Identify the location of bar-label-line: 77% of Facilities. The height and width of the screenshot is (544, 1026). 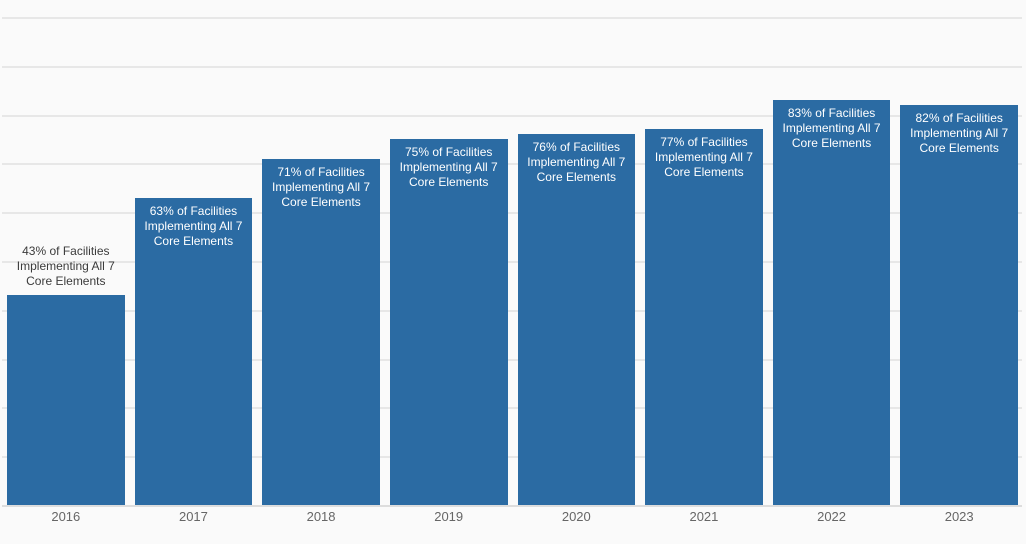
(704, 142).